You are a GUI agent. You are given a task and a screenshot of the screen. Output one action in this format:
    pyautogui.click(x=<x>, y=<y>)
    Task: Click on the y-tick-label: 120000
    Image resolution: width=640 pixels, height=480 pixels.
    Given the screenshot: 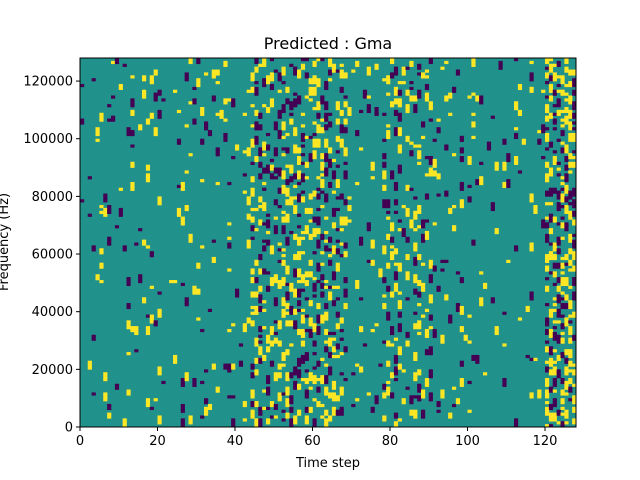 What is the action you would take?
    pyautogui.click(x=48, y=82)
    